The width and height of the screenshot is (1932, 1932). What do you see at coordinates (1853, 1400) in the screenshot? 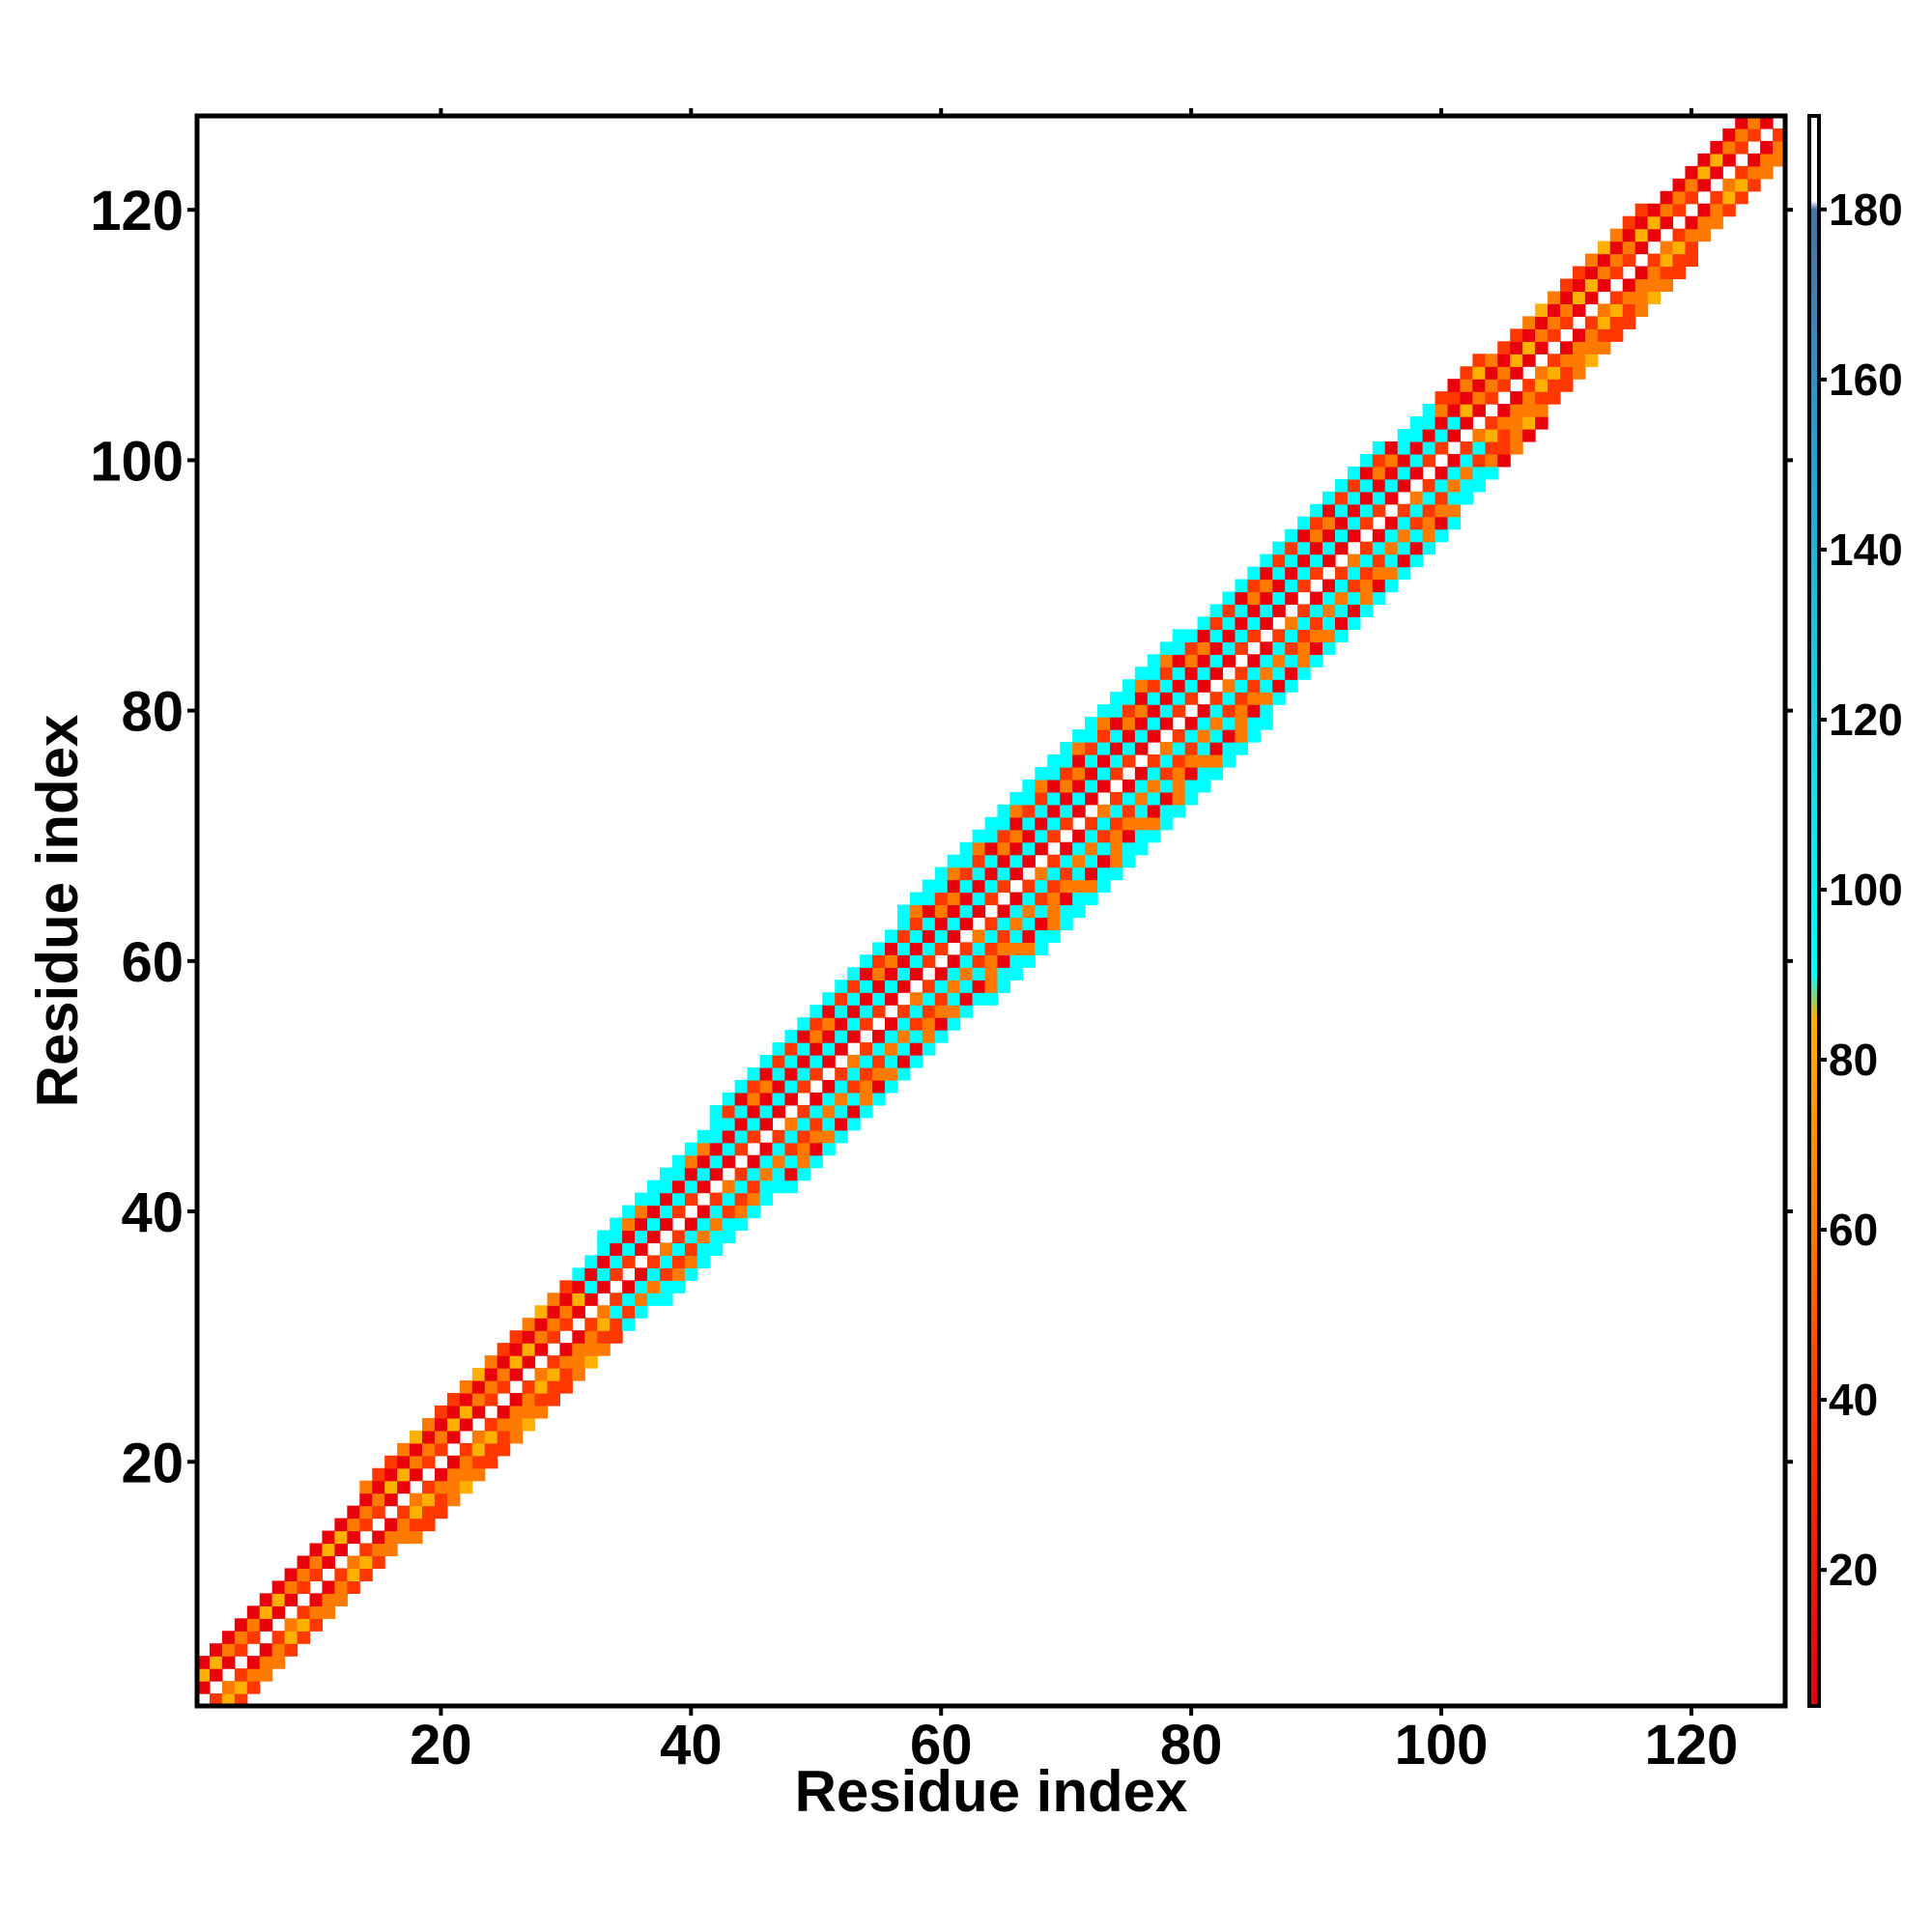
I see `colorbar-tick-label: 40` at bounding box center [1853, 1400].